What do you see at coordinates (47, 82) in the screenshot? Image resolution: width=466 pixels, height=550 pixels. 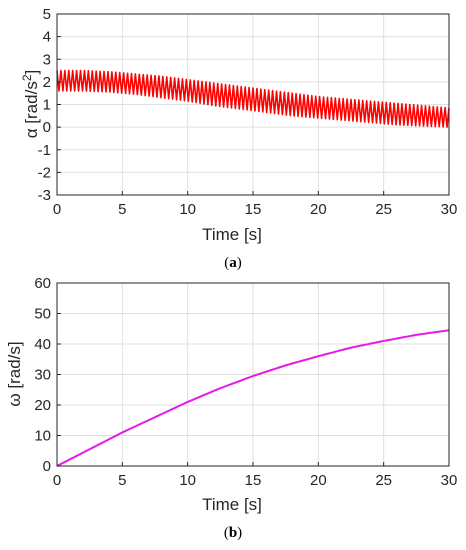 I see `a-ytick-label-5: 2` at bounding box center [47, 82].